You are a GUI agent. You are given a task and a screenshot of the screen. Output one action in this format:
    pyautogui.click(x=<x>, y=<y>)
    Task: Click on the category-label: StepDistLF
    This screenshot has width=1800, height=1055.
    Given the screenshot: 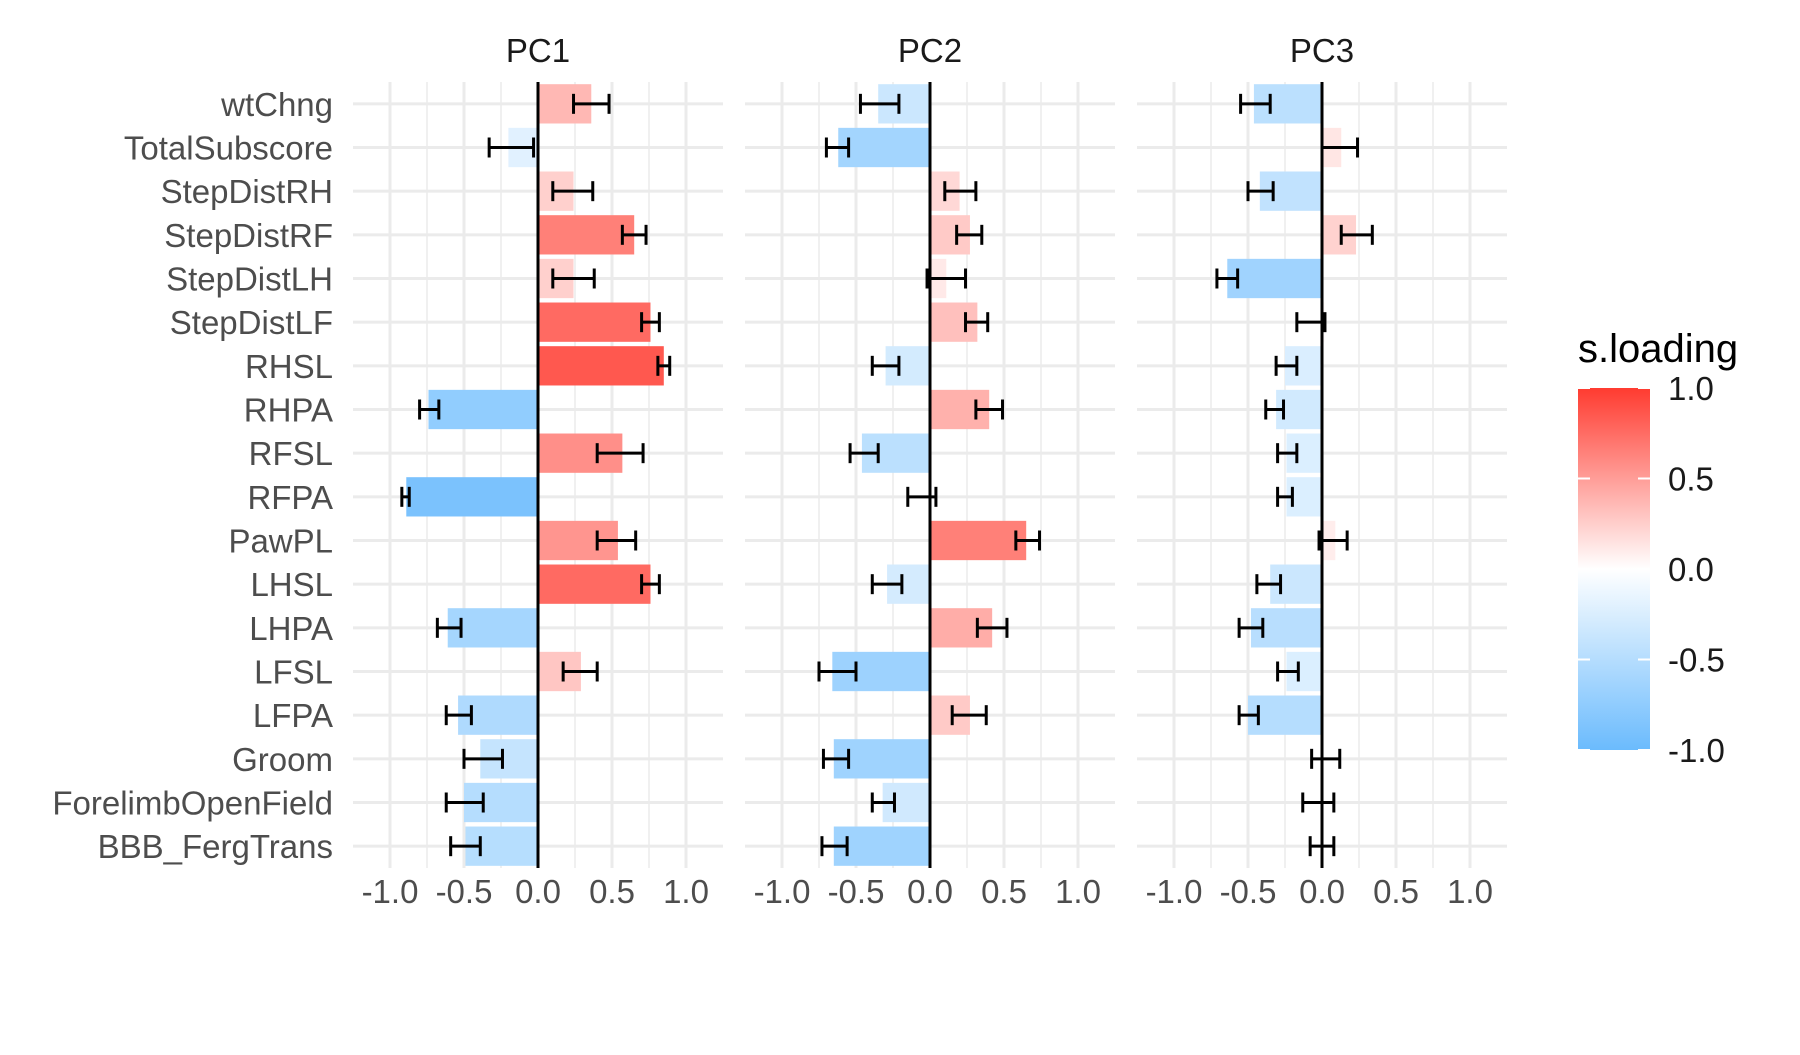 What is the action you would take?
    pyautogui.click(x=251, y=322)
    